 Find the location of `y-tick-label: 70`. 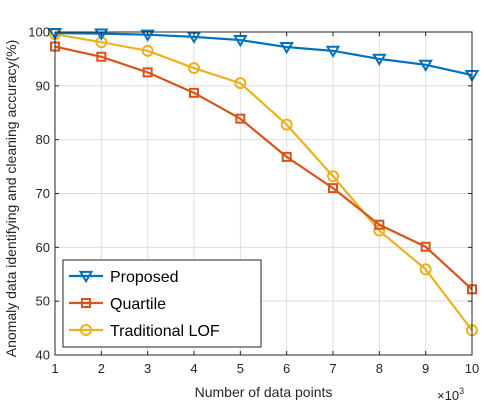

y-tick-label: 70 is located at coordinates (43, 193).